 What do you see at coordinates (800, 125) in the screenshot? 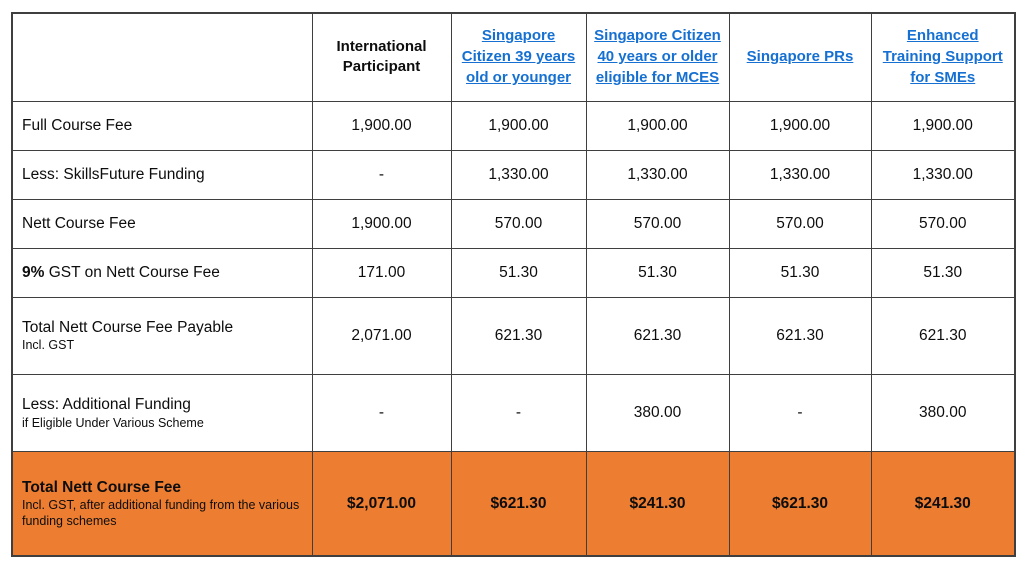
I see `row-full-course-fee-value-singapore-prs: 1,900.00` at bounding box center [800, 125].